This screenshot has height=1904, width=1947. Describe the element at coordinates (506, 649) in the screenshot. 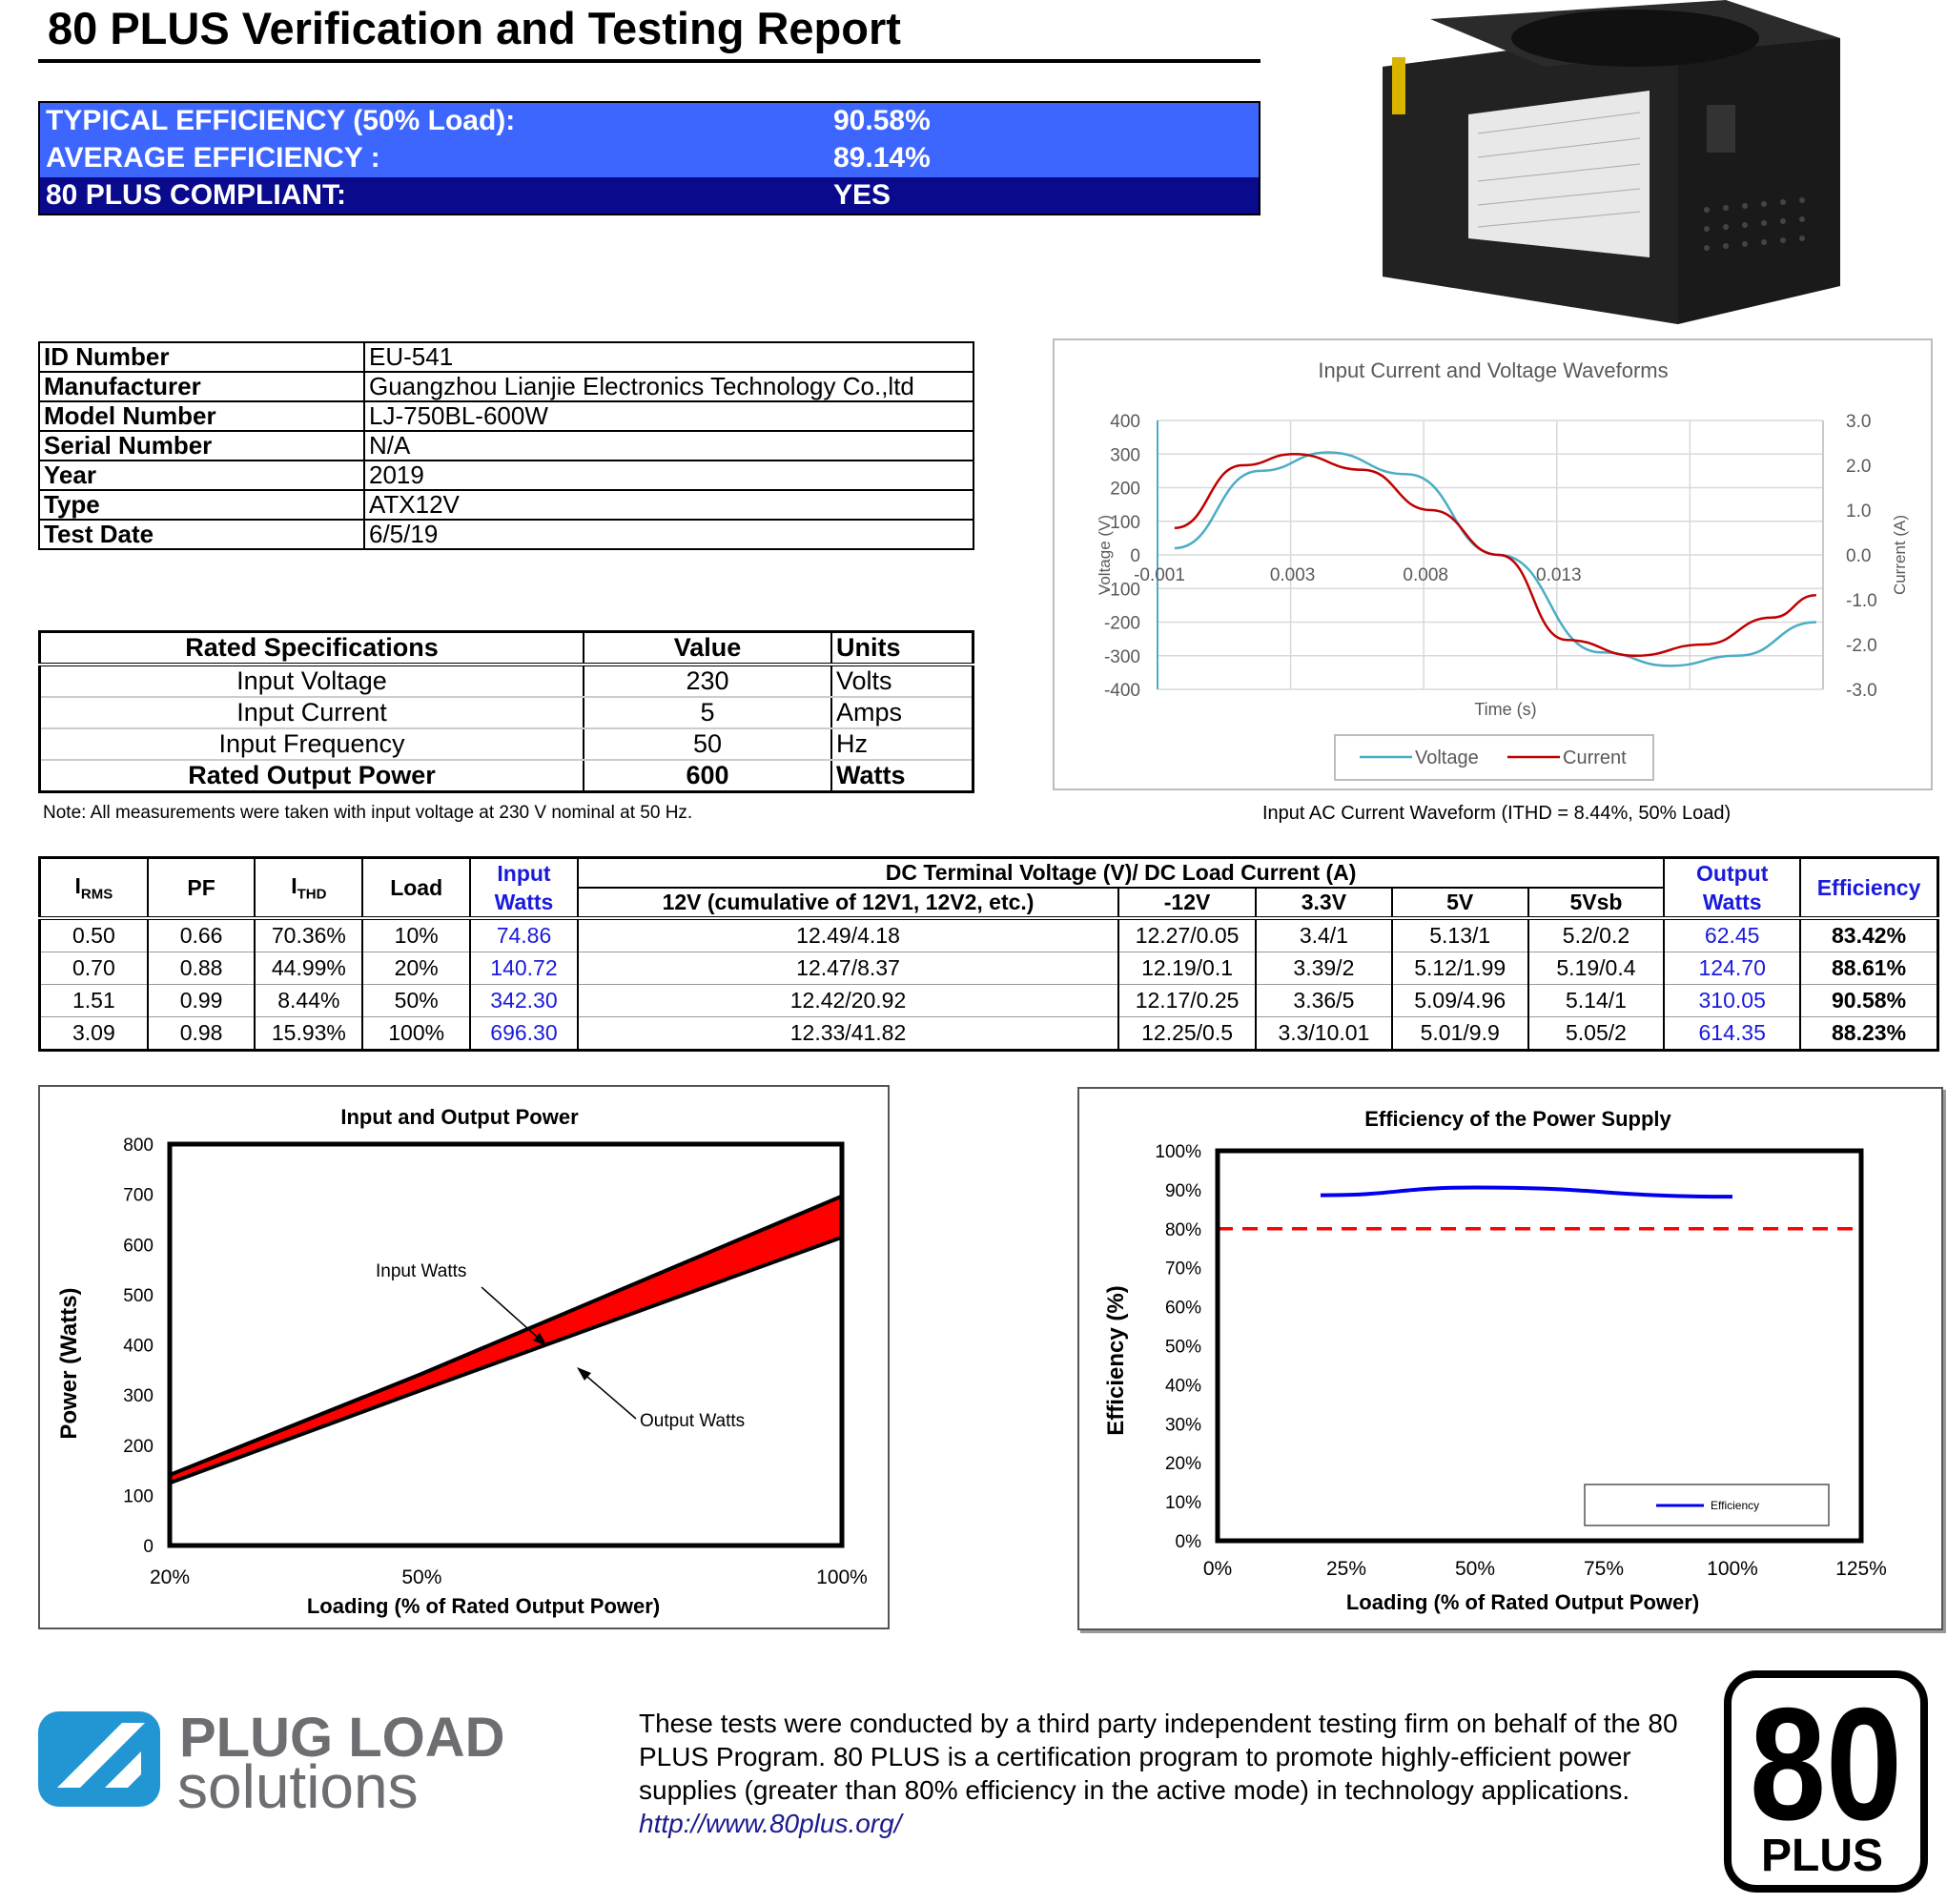

I see `table-header-row: Rated Specifications Value Units` at that location.